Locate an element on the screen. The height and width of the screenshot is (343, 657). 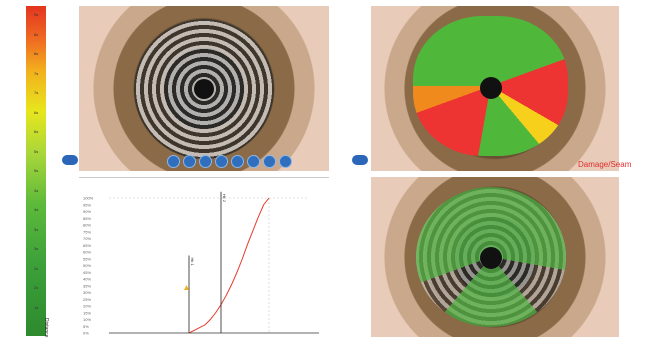
y-tick-label: 25% is located at coordinates (87, 299).